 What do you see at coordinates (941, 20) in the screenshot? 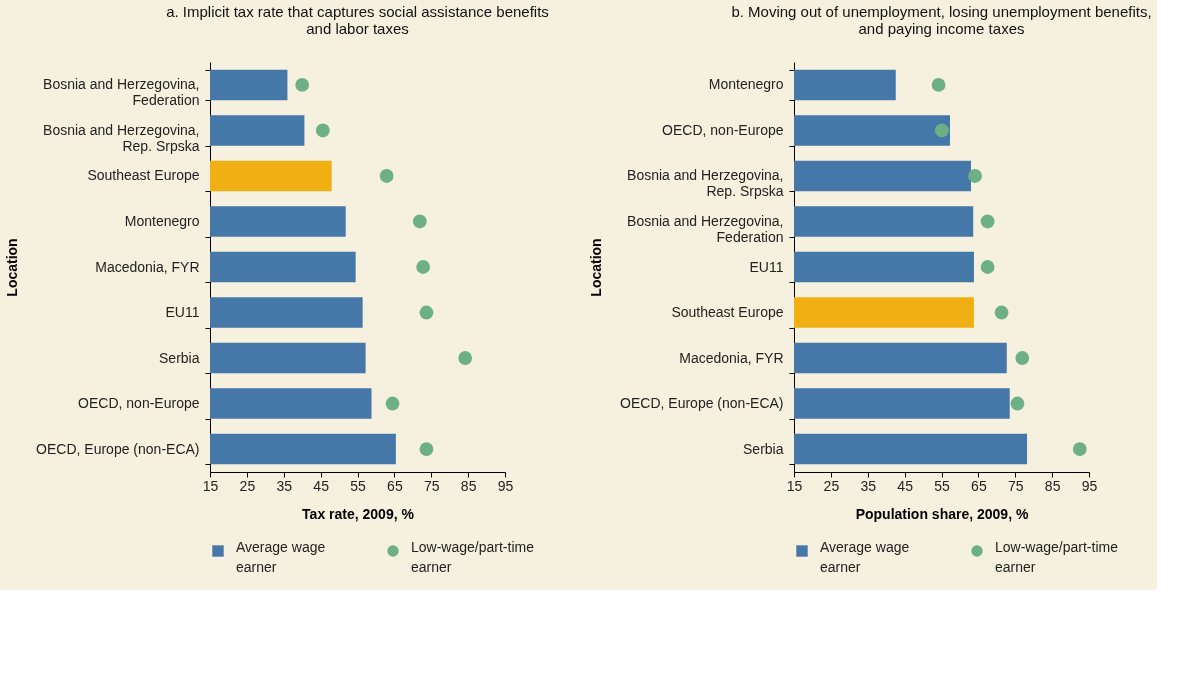
I see `chart-title: b. Moving out of unemployment, losing unemployment benefits, and paying income taxes` at bounding box center [941, 20].